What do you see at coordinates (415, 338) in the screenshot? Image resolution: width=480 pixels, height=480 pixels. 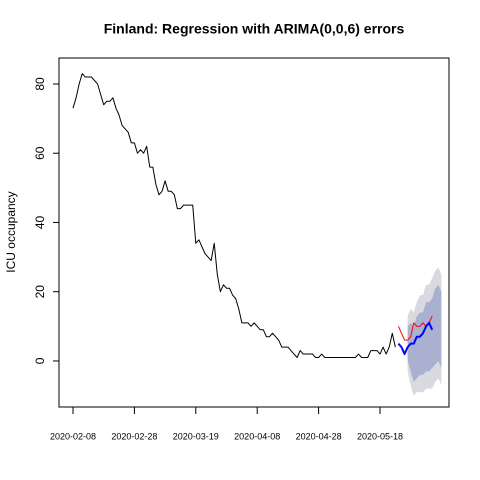 I see `series-line` at bounding box center [415, 338].